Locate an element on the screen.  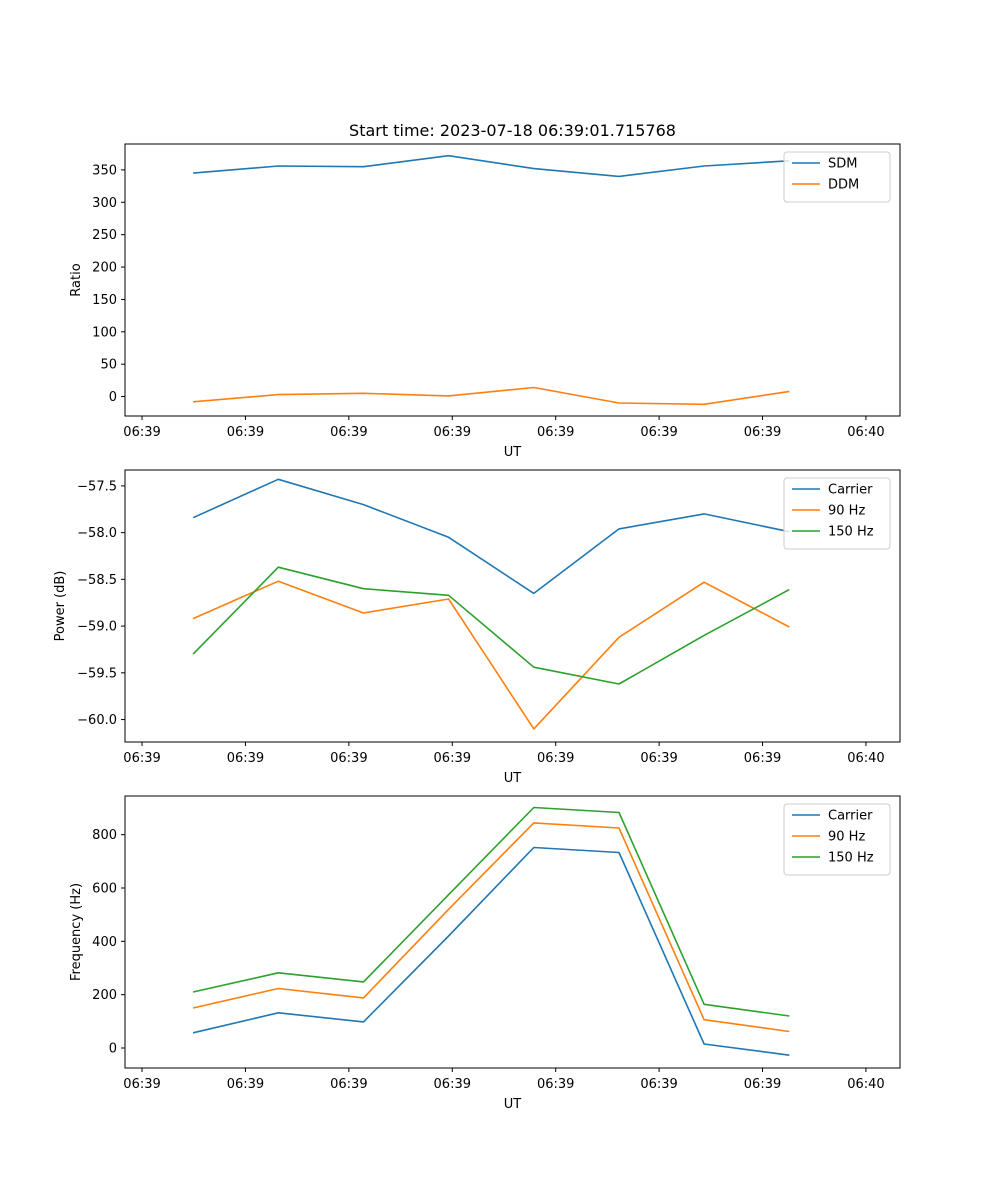
frequency-y-tick-label: 600 is located at coordinates (104, 889).